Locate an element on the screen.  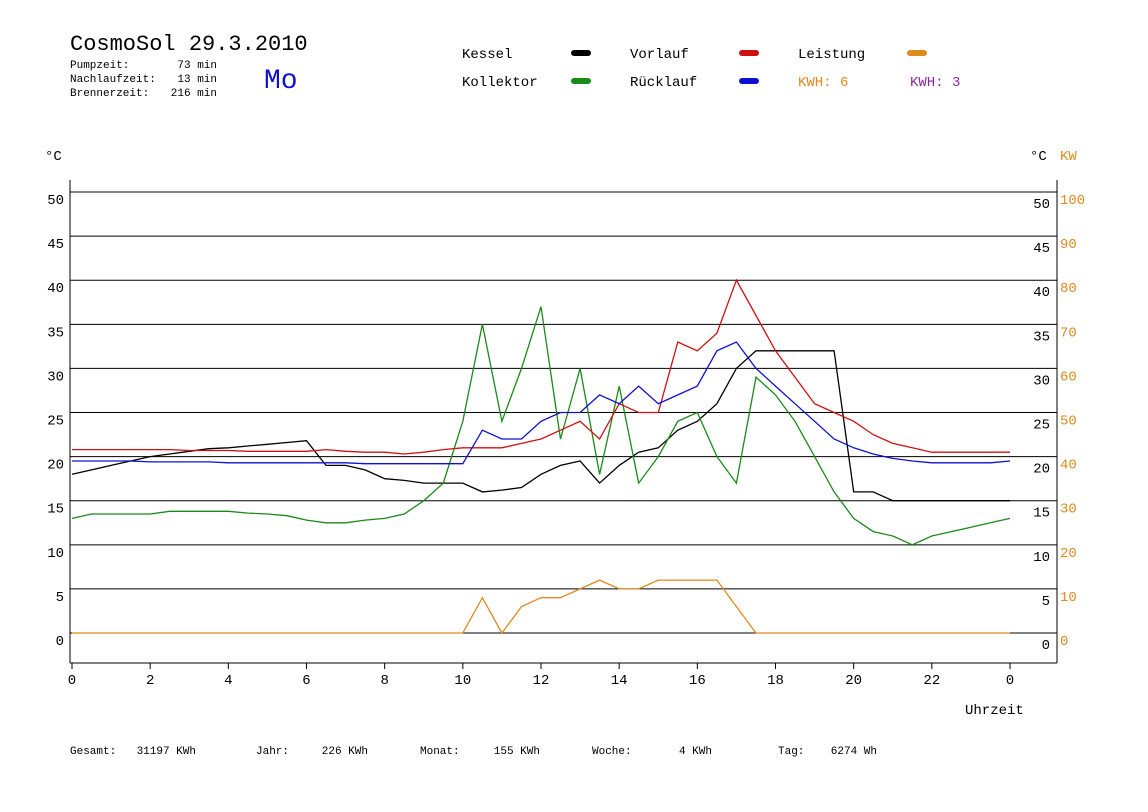
footer-value: 226 KWh is located at coordinates (345, 752).